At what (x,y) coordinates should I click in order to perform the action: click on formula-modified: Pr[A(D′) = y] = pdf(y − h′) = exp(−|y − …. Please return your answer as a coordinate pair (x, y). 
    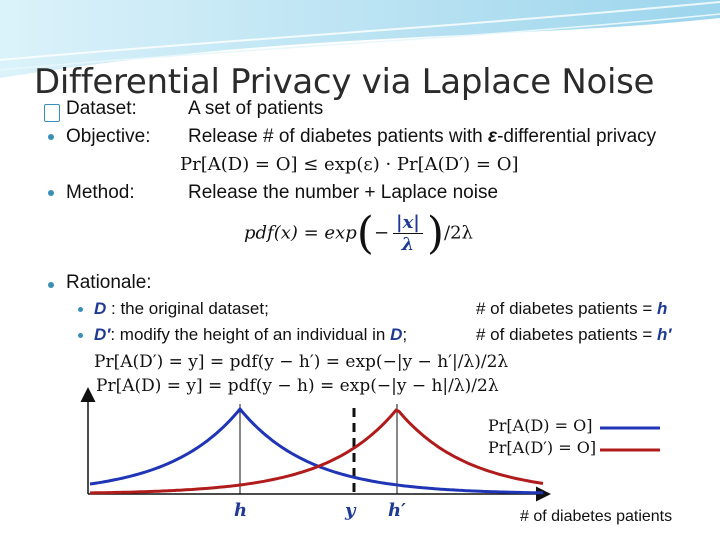
    Looking at the image, I should click on (301, 362).